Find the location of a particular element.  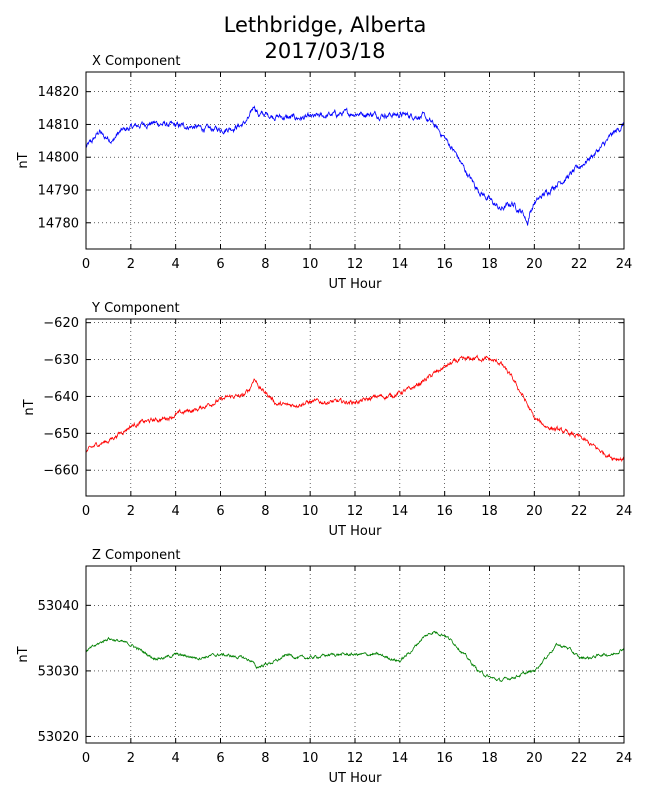

y-tick-label: 53040 is located at coordinates (58, 606).